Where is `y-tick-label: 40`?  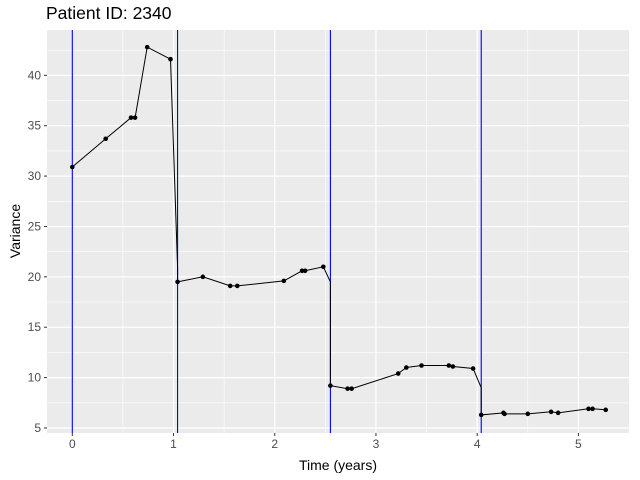 y-tick-label: 40 is located at coordinates (35, 75).